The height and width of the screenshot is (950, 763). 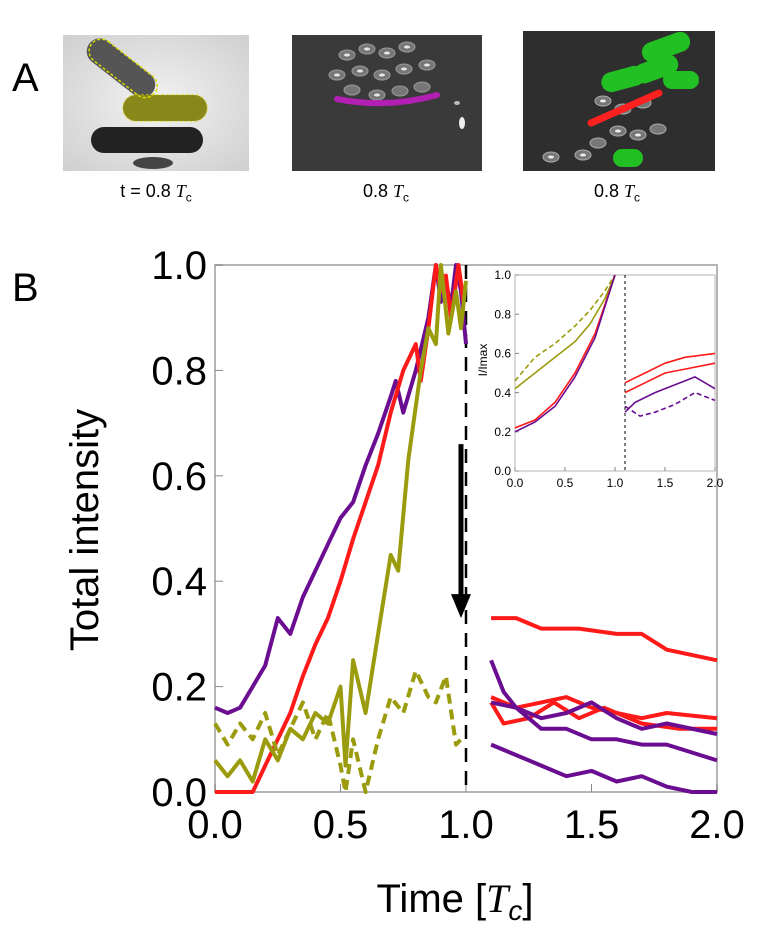 What do you see at coordinates (156, 103) in the screenshot?
I see `micrograph-phase-contrast` at bounding box center [156, 103].